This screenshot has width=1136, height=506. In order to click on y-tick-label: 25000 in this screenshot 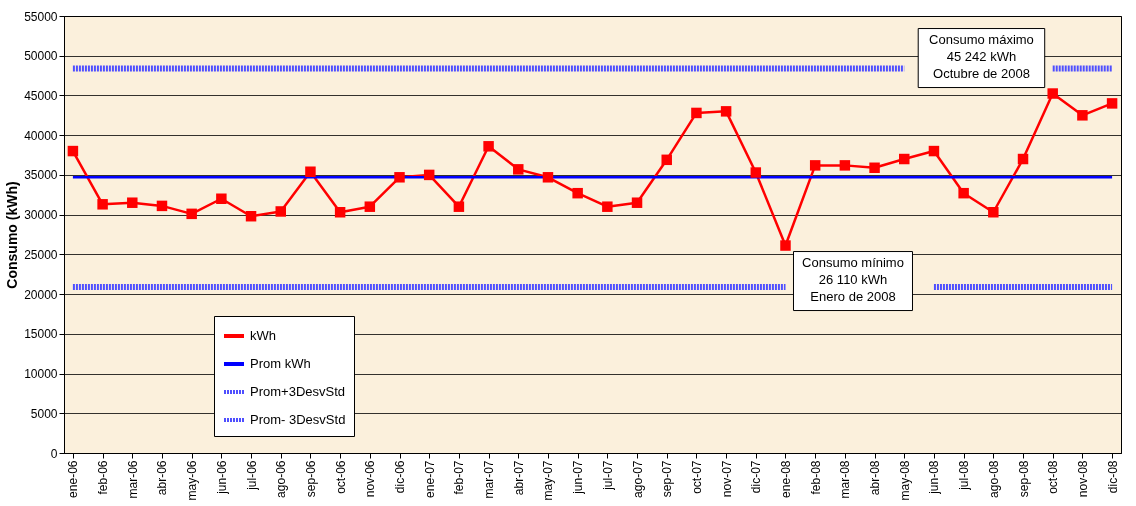, I will do `click(41, 254)`.